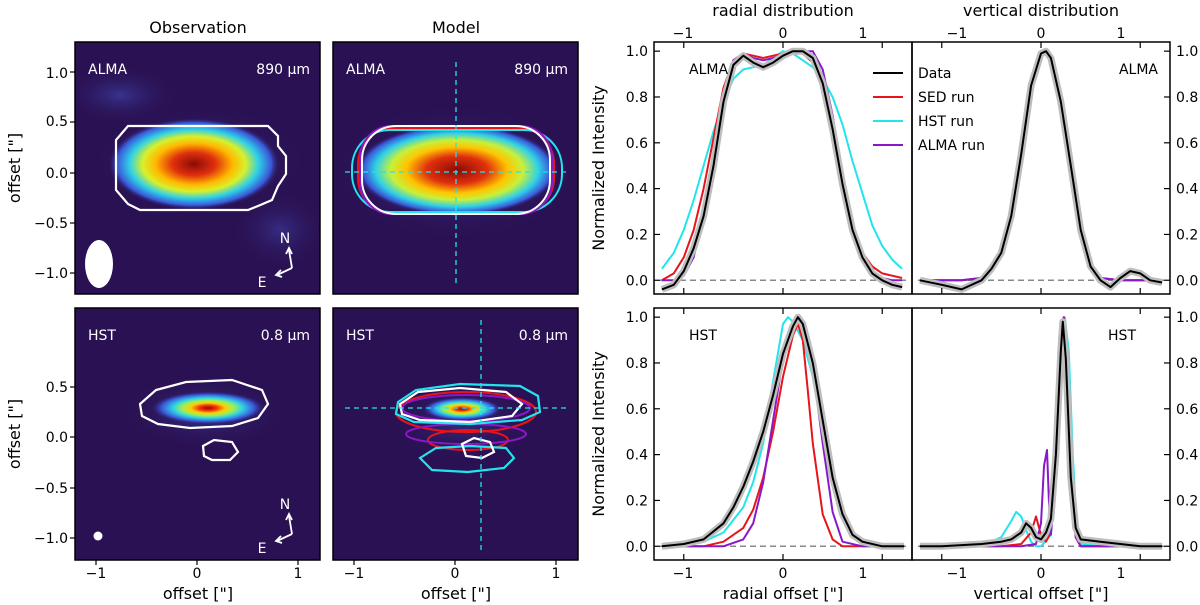 The width and height of the screenshot is (1200, 605). I want to click on column-title-model: Model, so click(456, 27).